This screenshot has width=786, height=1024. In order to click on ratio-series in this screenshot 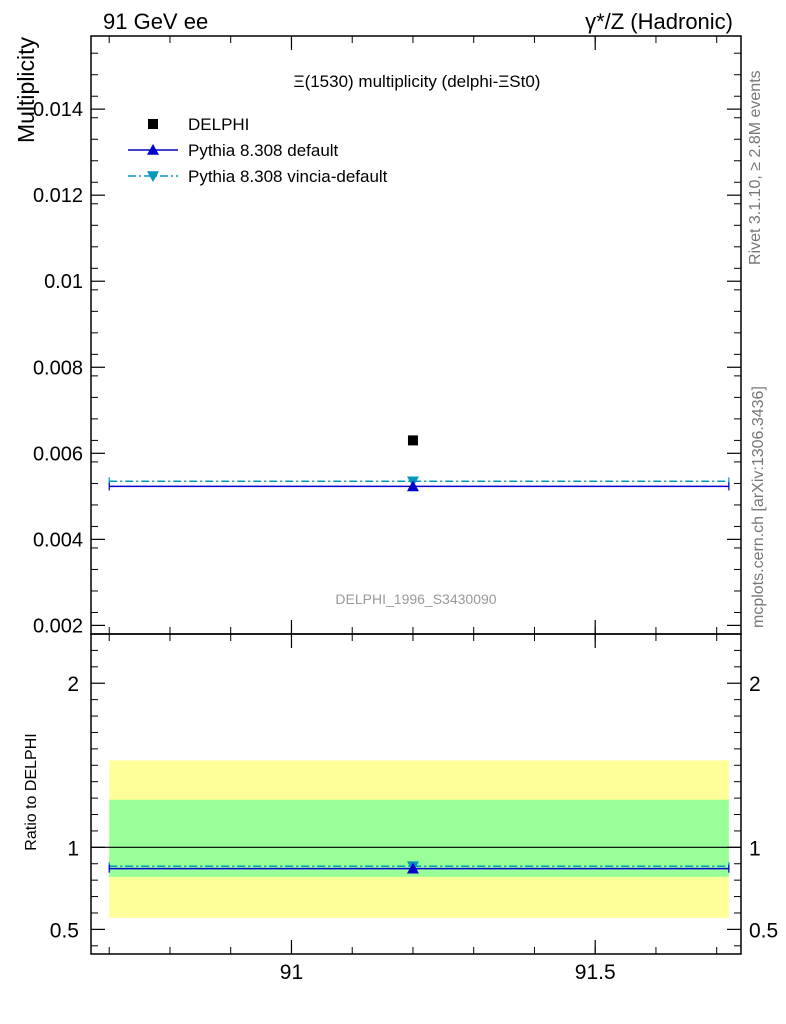, I will do `click(419, 867)`.